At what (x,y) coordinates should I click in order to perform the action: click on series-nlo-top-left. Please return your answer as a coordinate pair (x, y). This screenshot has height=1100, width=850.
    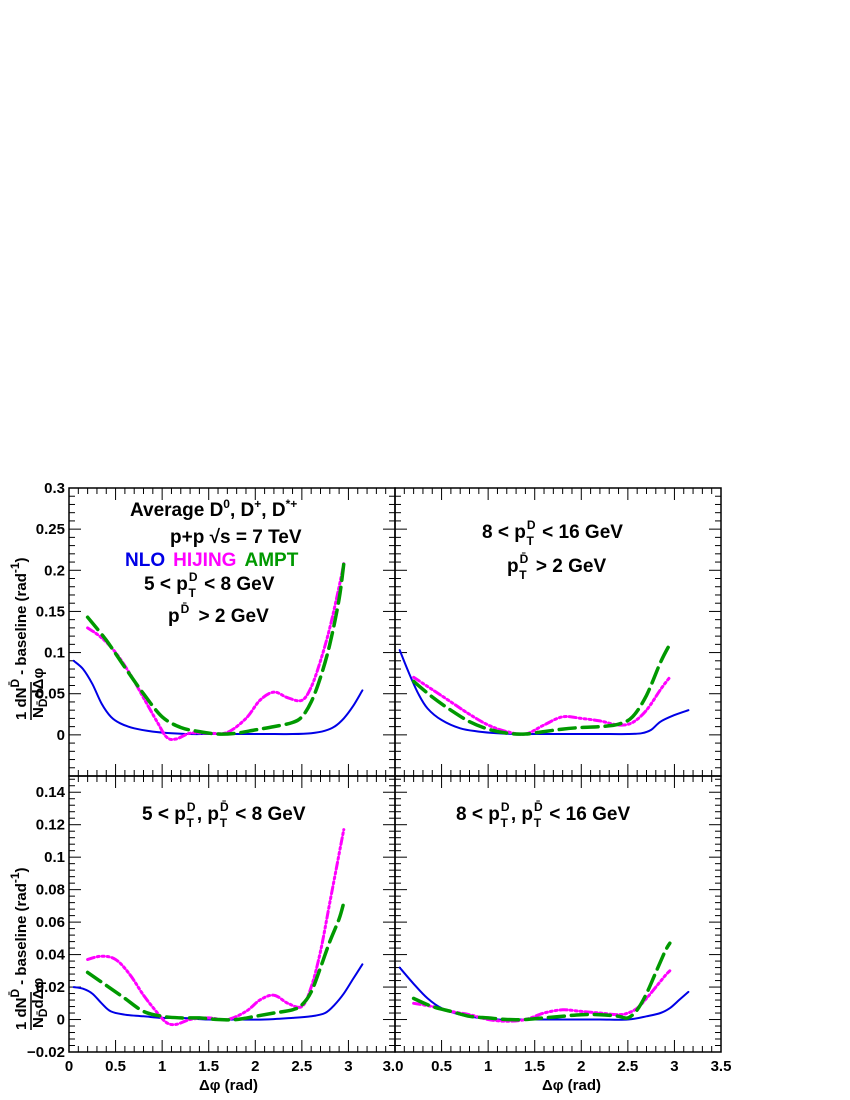
    Looking at the image, I should click on (218, 697).